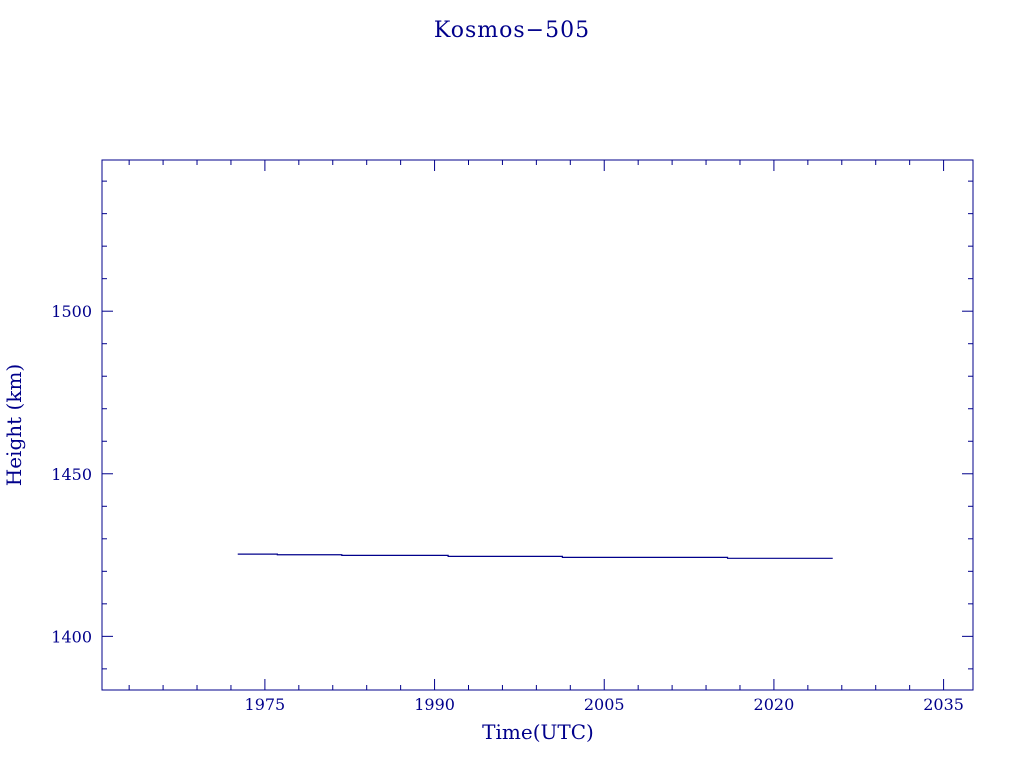  I want to click on y-tick-label: 1400, so click(71, 636).